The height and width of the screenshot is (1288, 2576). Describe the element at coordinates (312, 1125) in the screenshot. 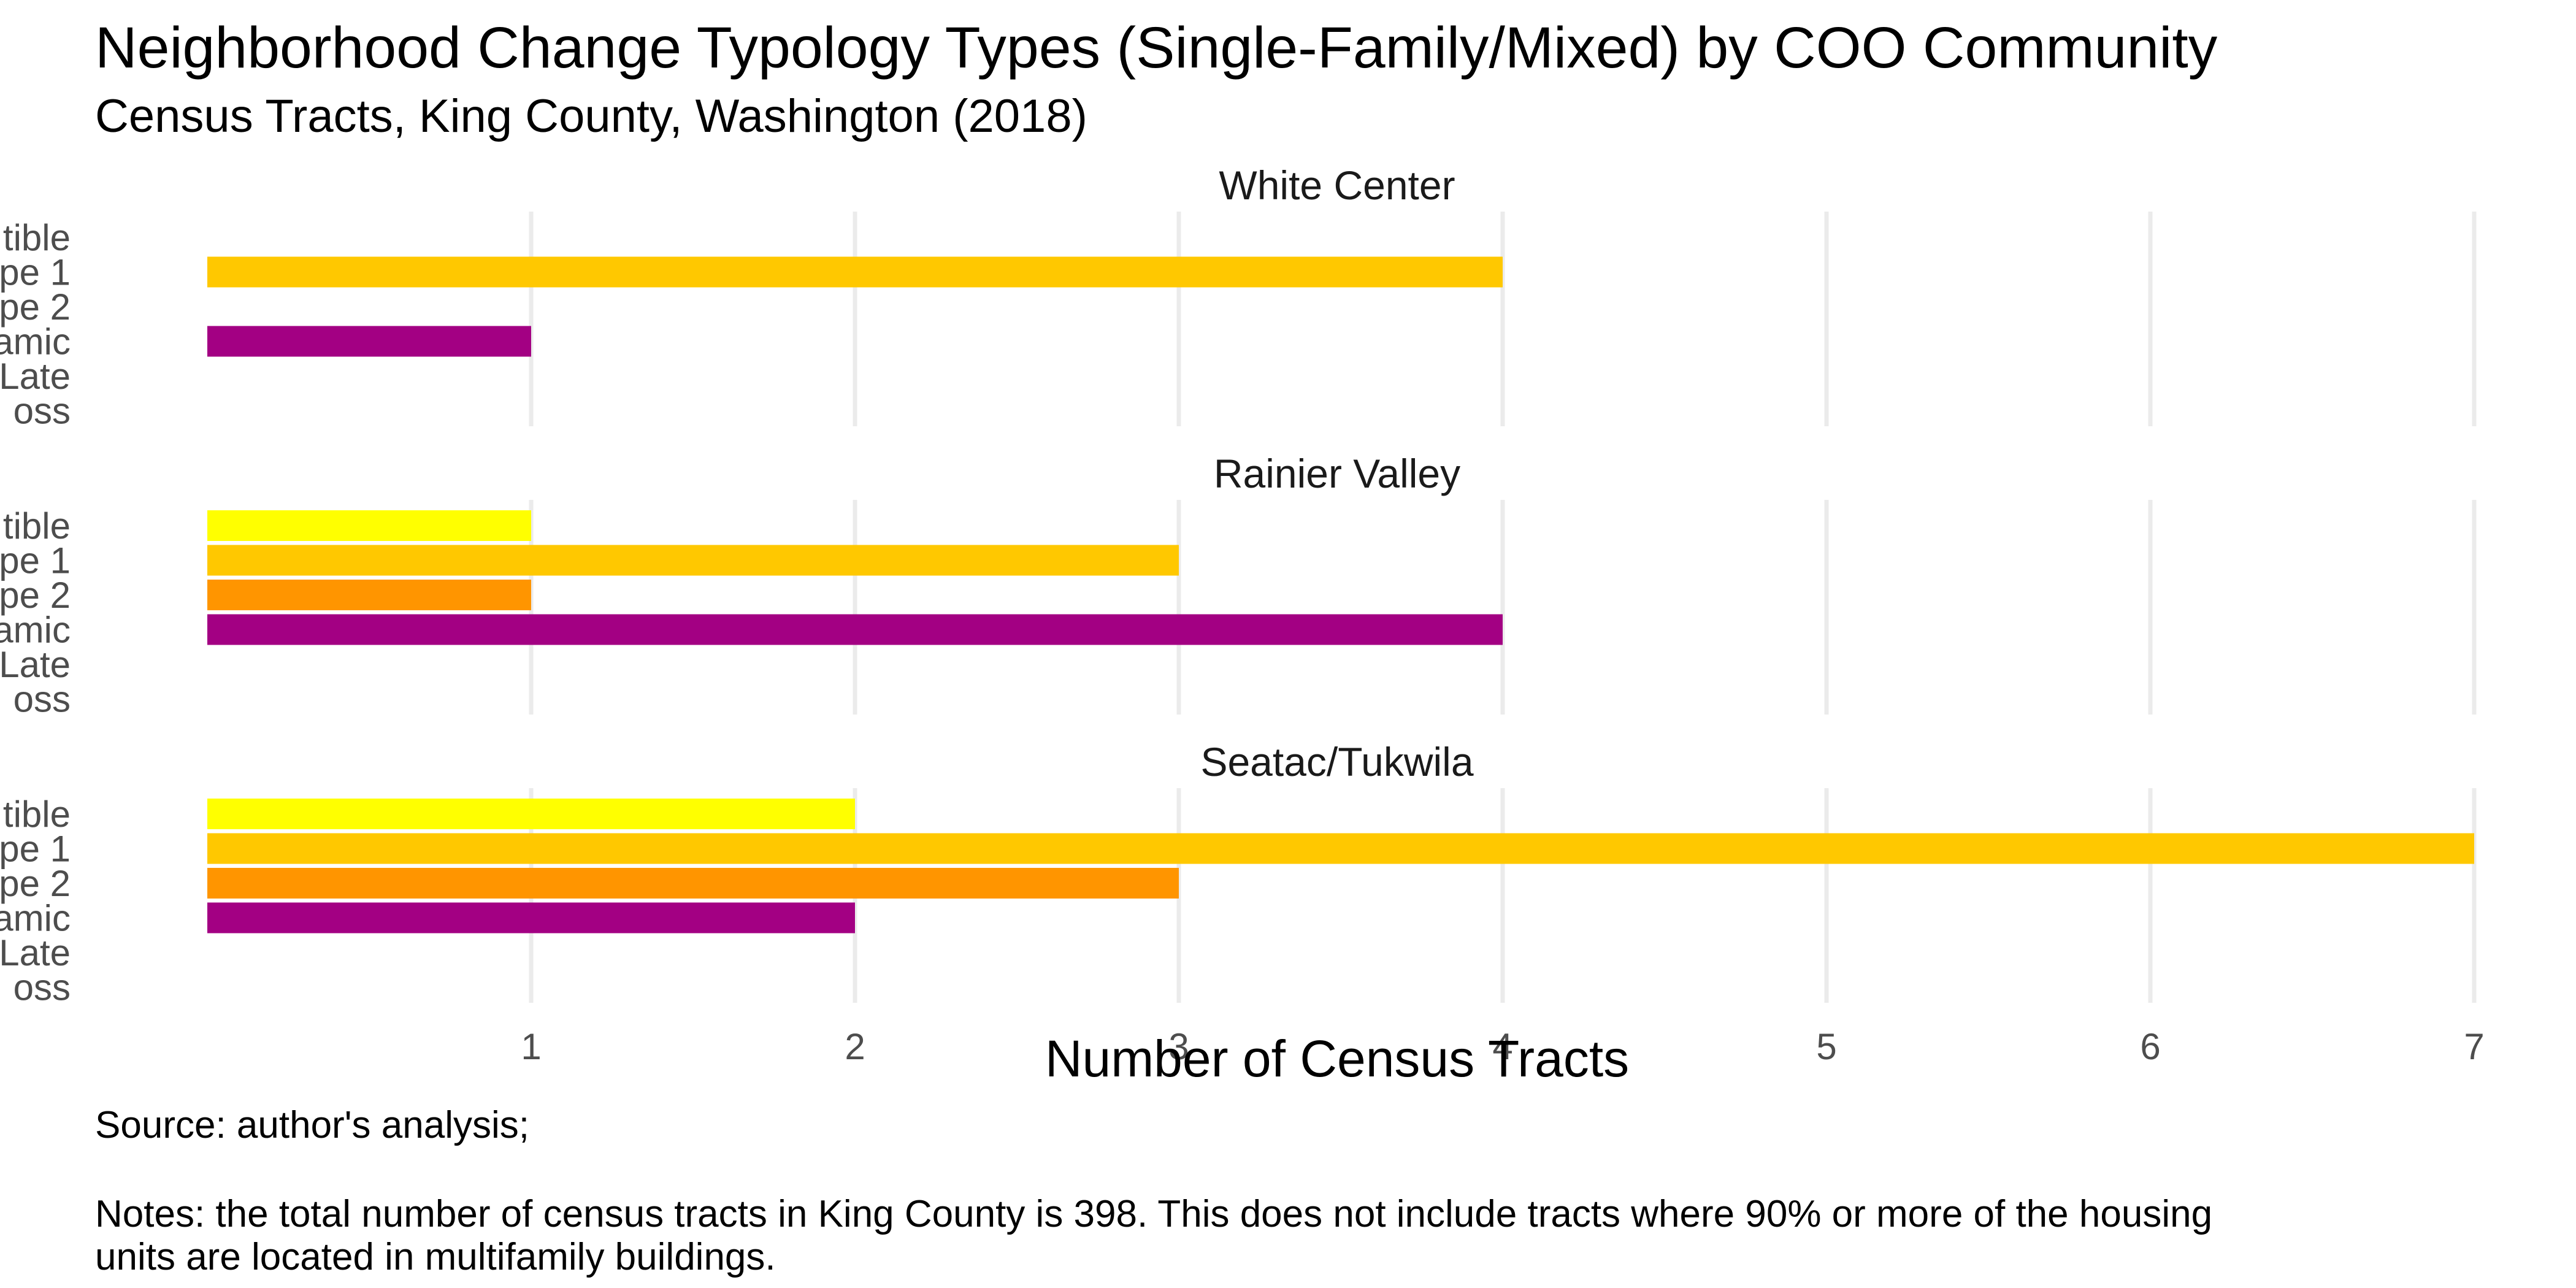

I see `caption-source: Source: author's analysis;` at that location.